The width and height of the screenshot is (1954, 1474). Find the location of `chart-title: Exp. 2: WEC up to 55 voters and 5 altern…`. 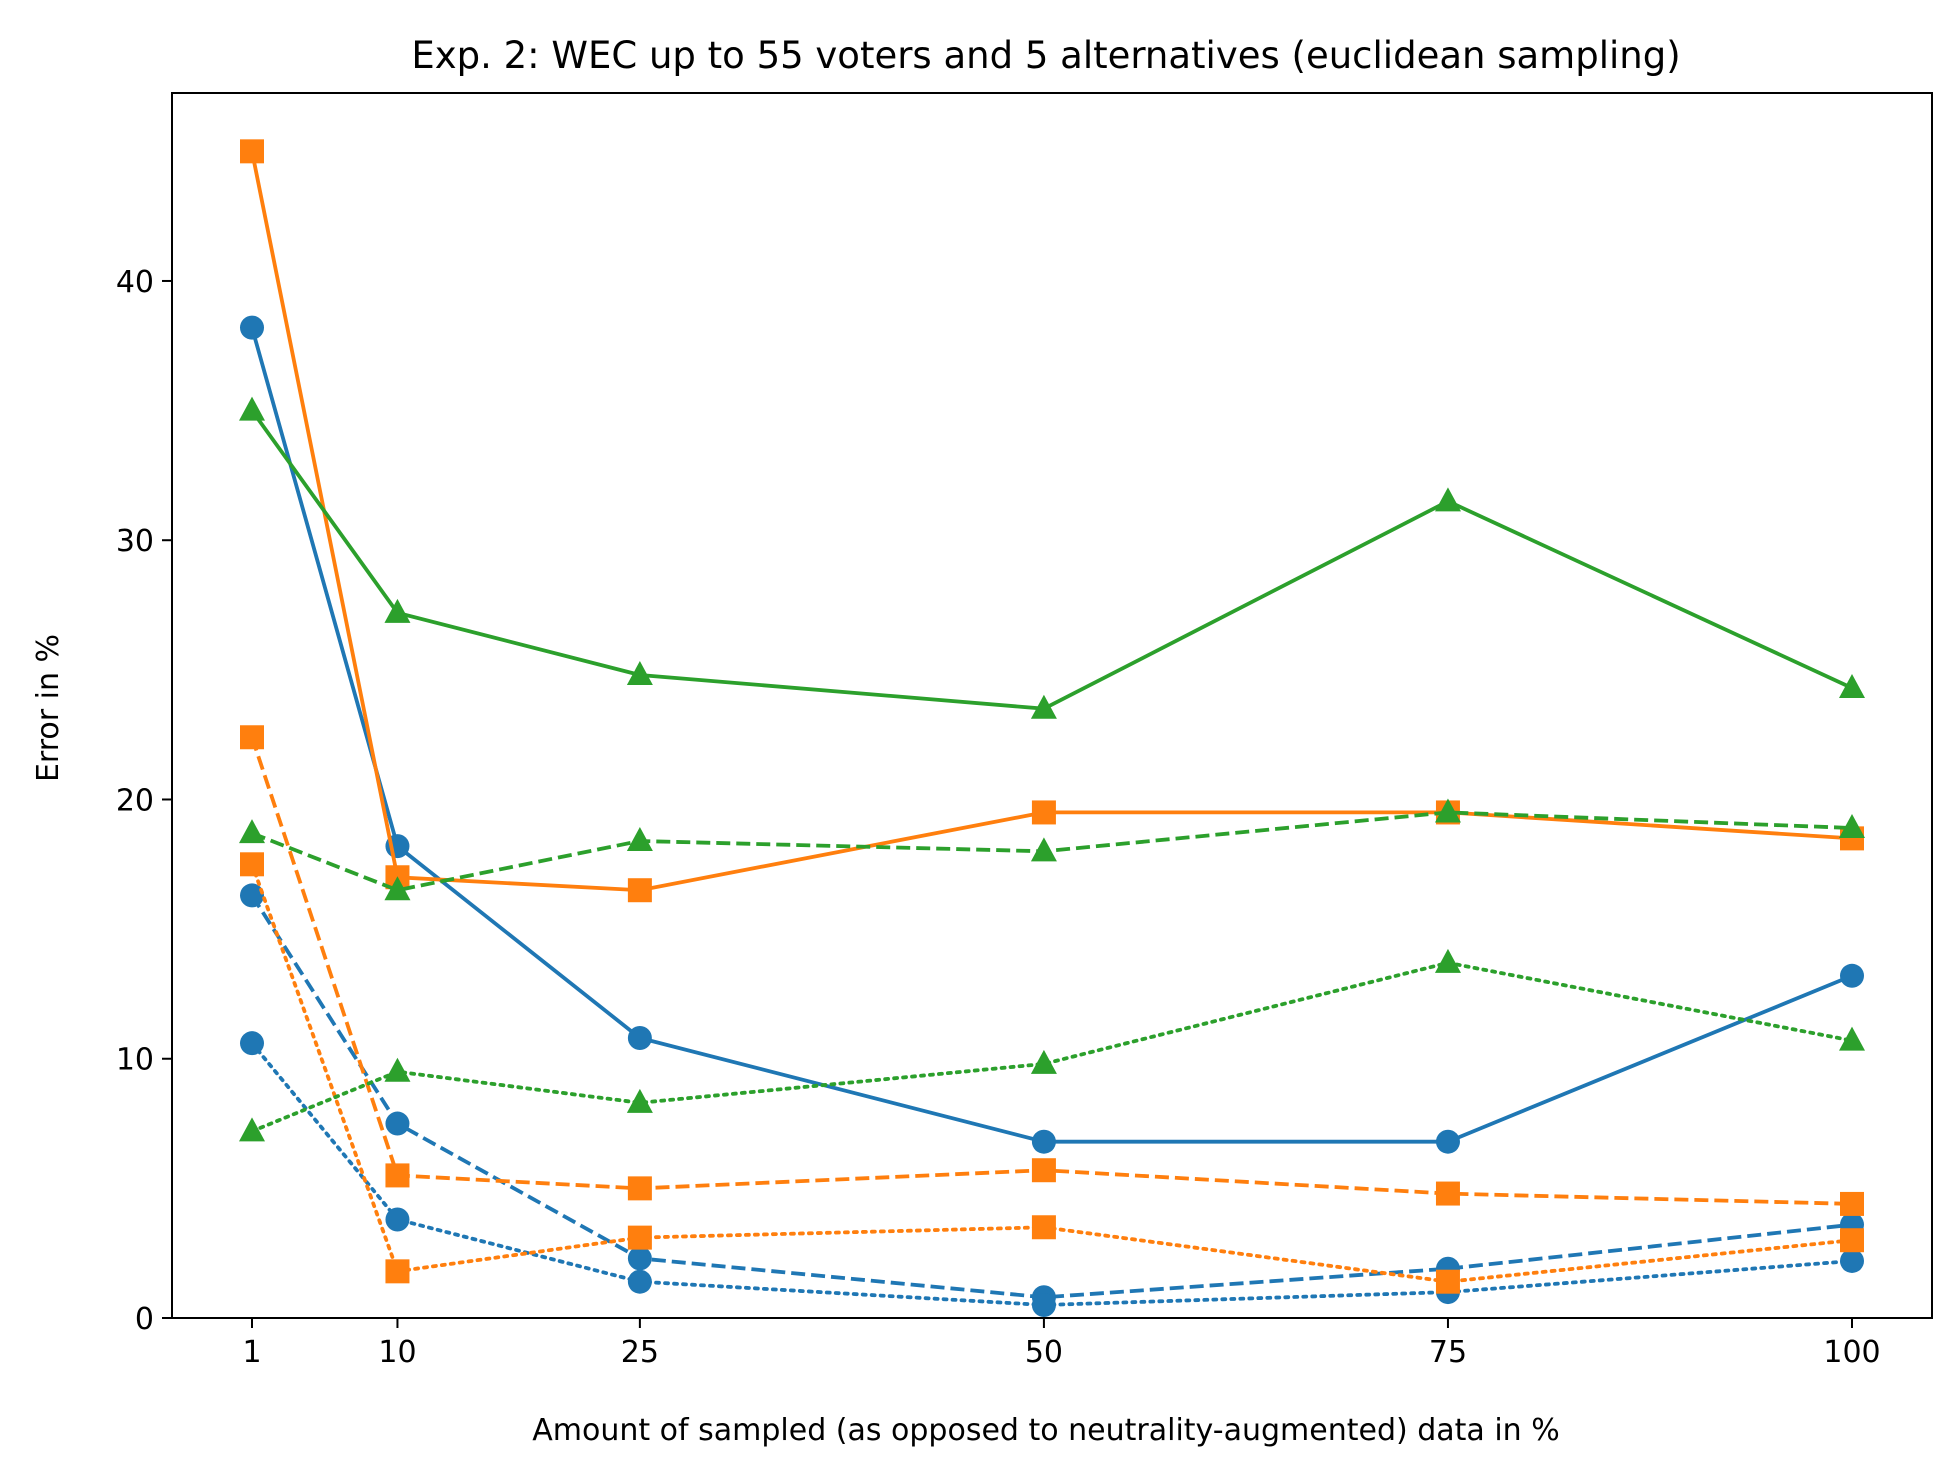

chart-title: Exp. 2: WEC up to 55 voters and 5 altern… is located at coordinates (1045, 55).